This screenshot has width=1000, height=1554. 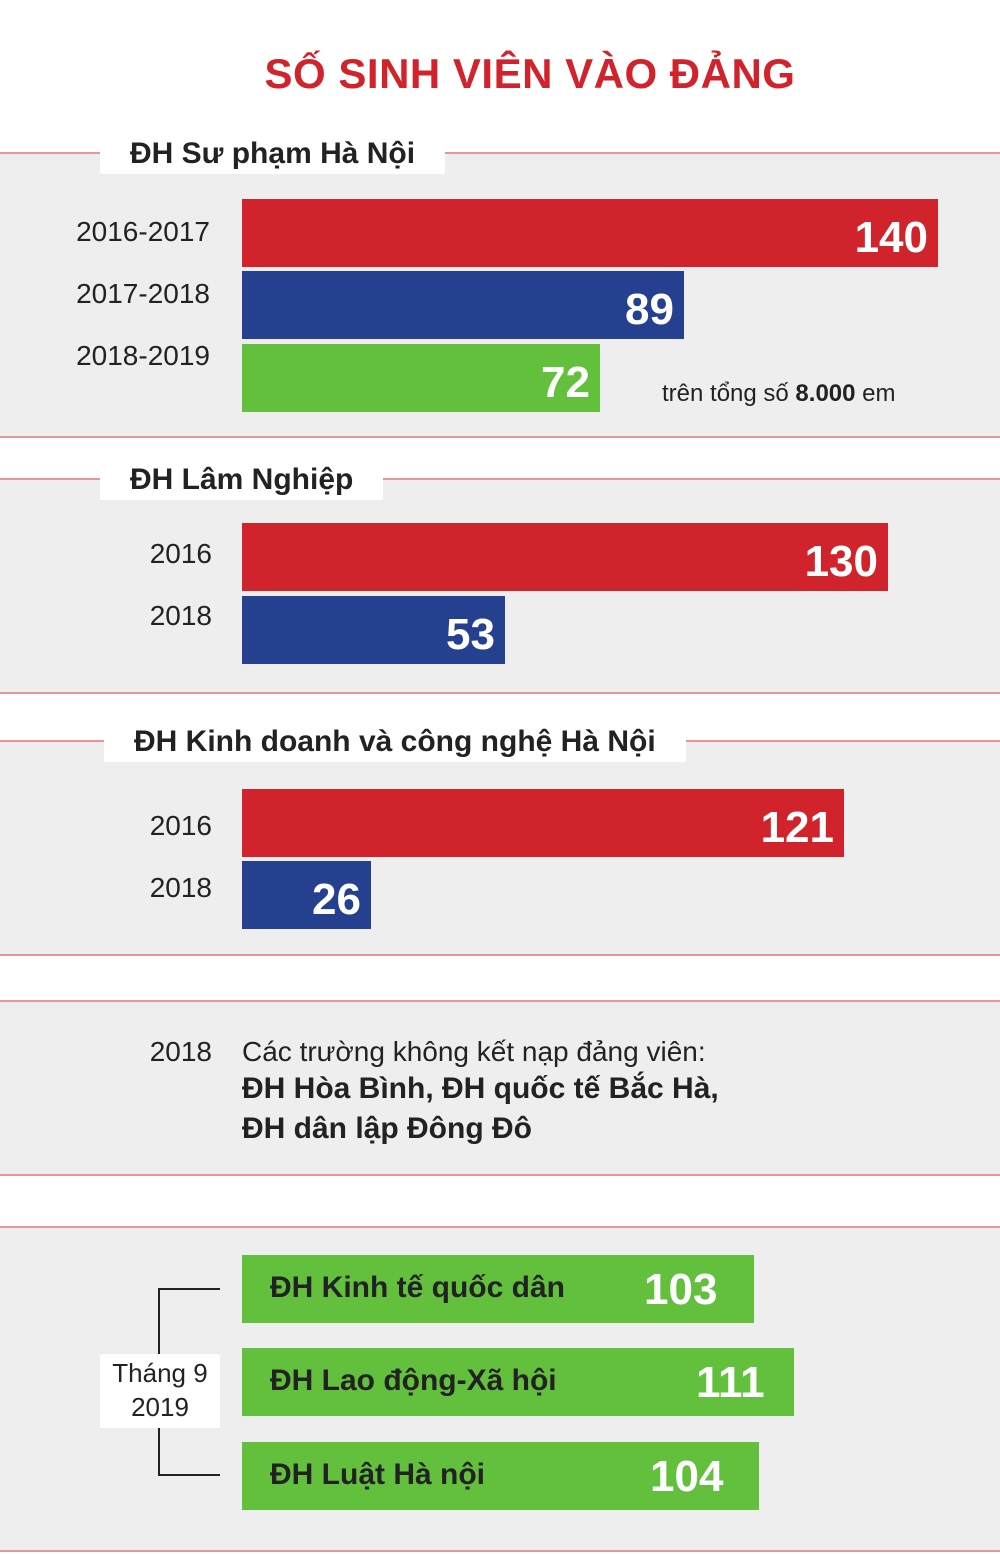 I want to click on bar-category-label: ĐH Luật Hà nội, so click(x=377, y=1474).